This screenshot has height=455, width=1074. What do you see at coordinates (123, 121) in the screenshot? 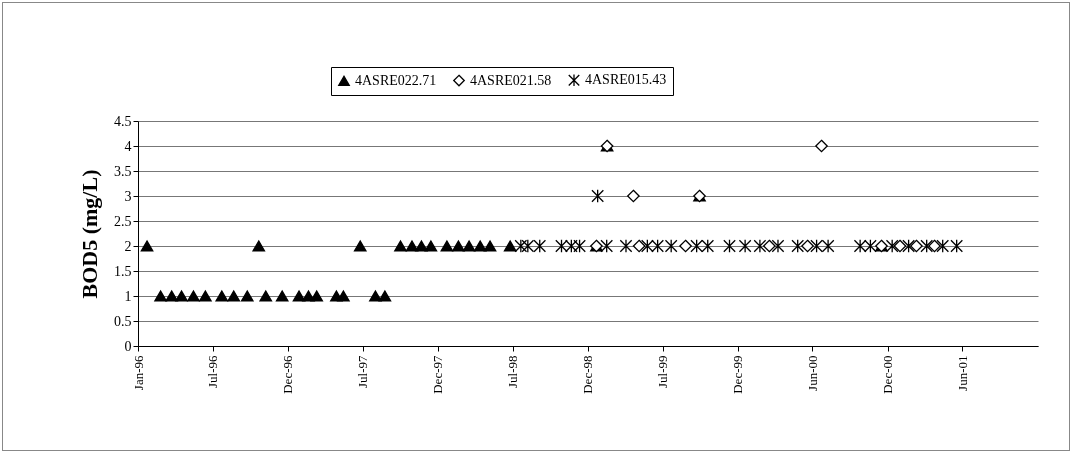
I see `y-tick-label: 4.5` at bounding box center [123, 121].